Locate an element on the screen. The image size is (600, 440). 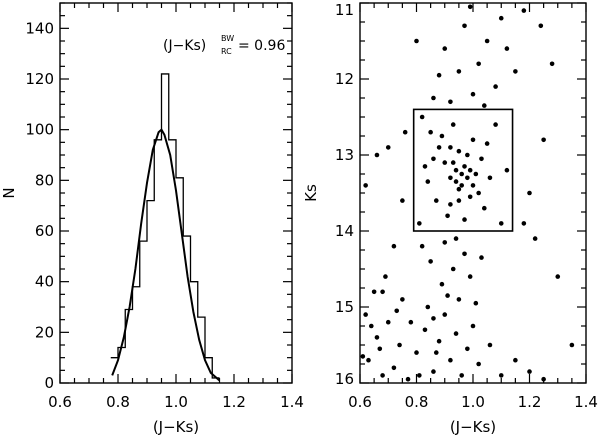
scatter-y-axis-title: Ks is located at coordinates (311, 193).